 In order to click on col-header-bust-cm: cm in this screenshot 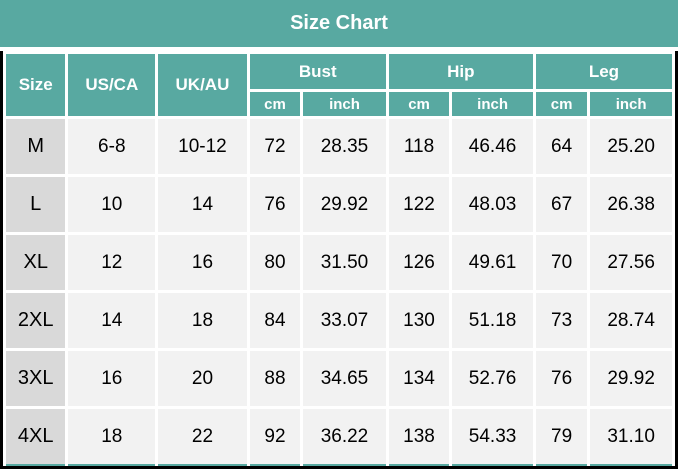, I will do `click(275, 104)`.